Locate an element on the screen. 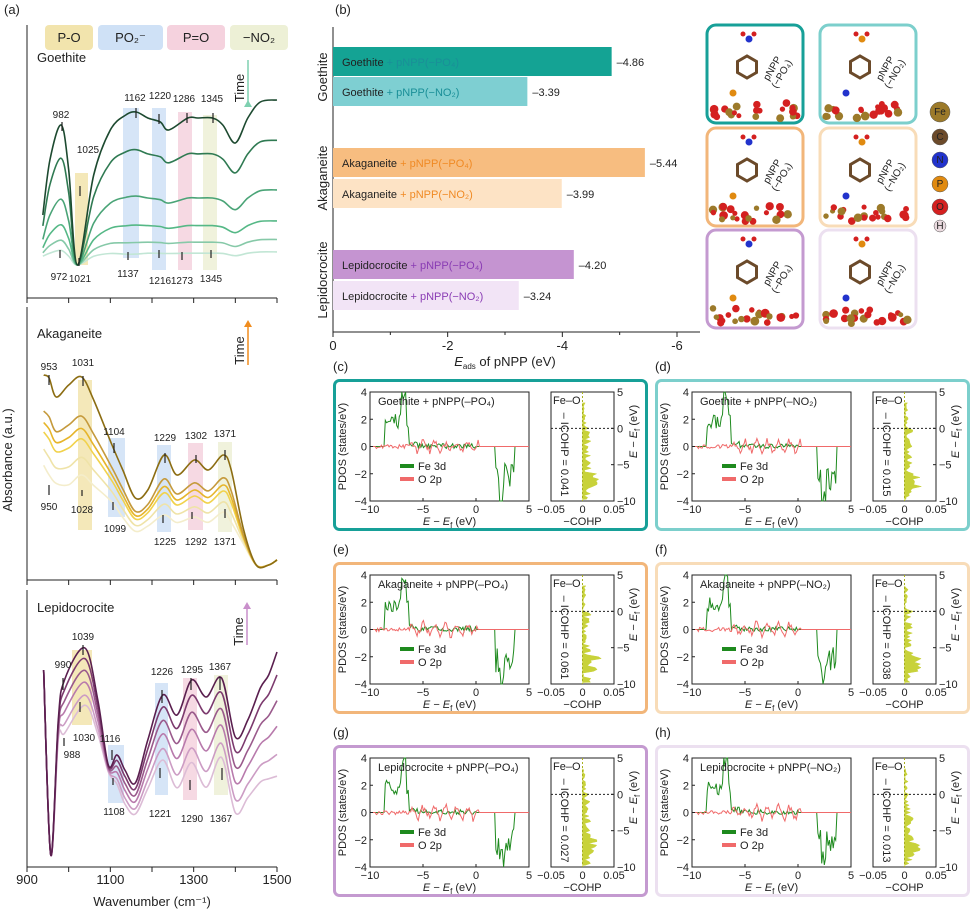 Image resolution: width=976 pixels, height=916 pixels. peak-label: 1108 is located at coordinates (114, 812).